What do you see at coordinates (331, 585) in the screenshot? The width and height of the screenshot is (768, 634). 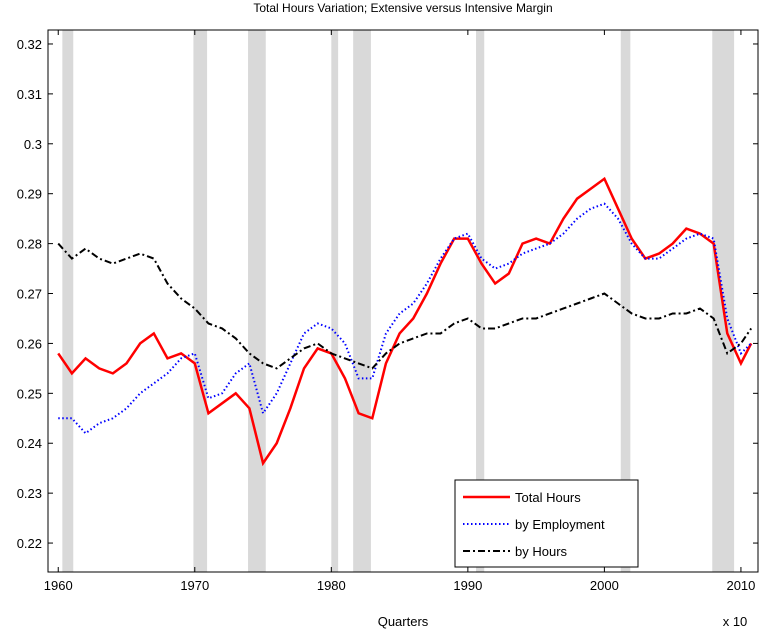 I see `x-tick-label: 1980` at bounding box center [331, 585].